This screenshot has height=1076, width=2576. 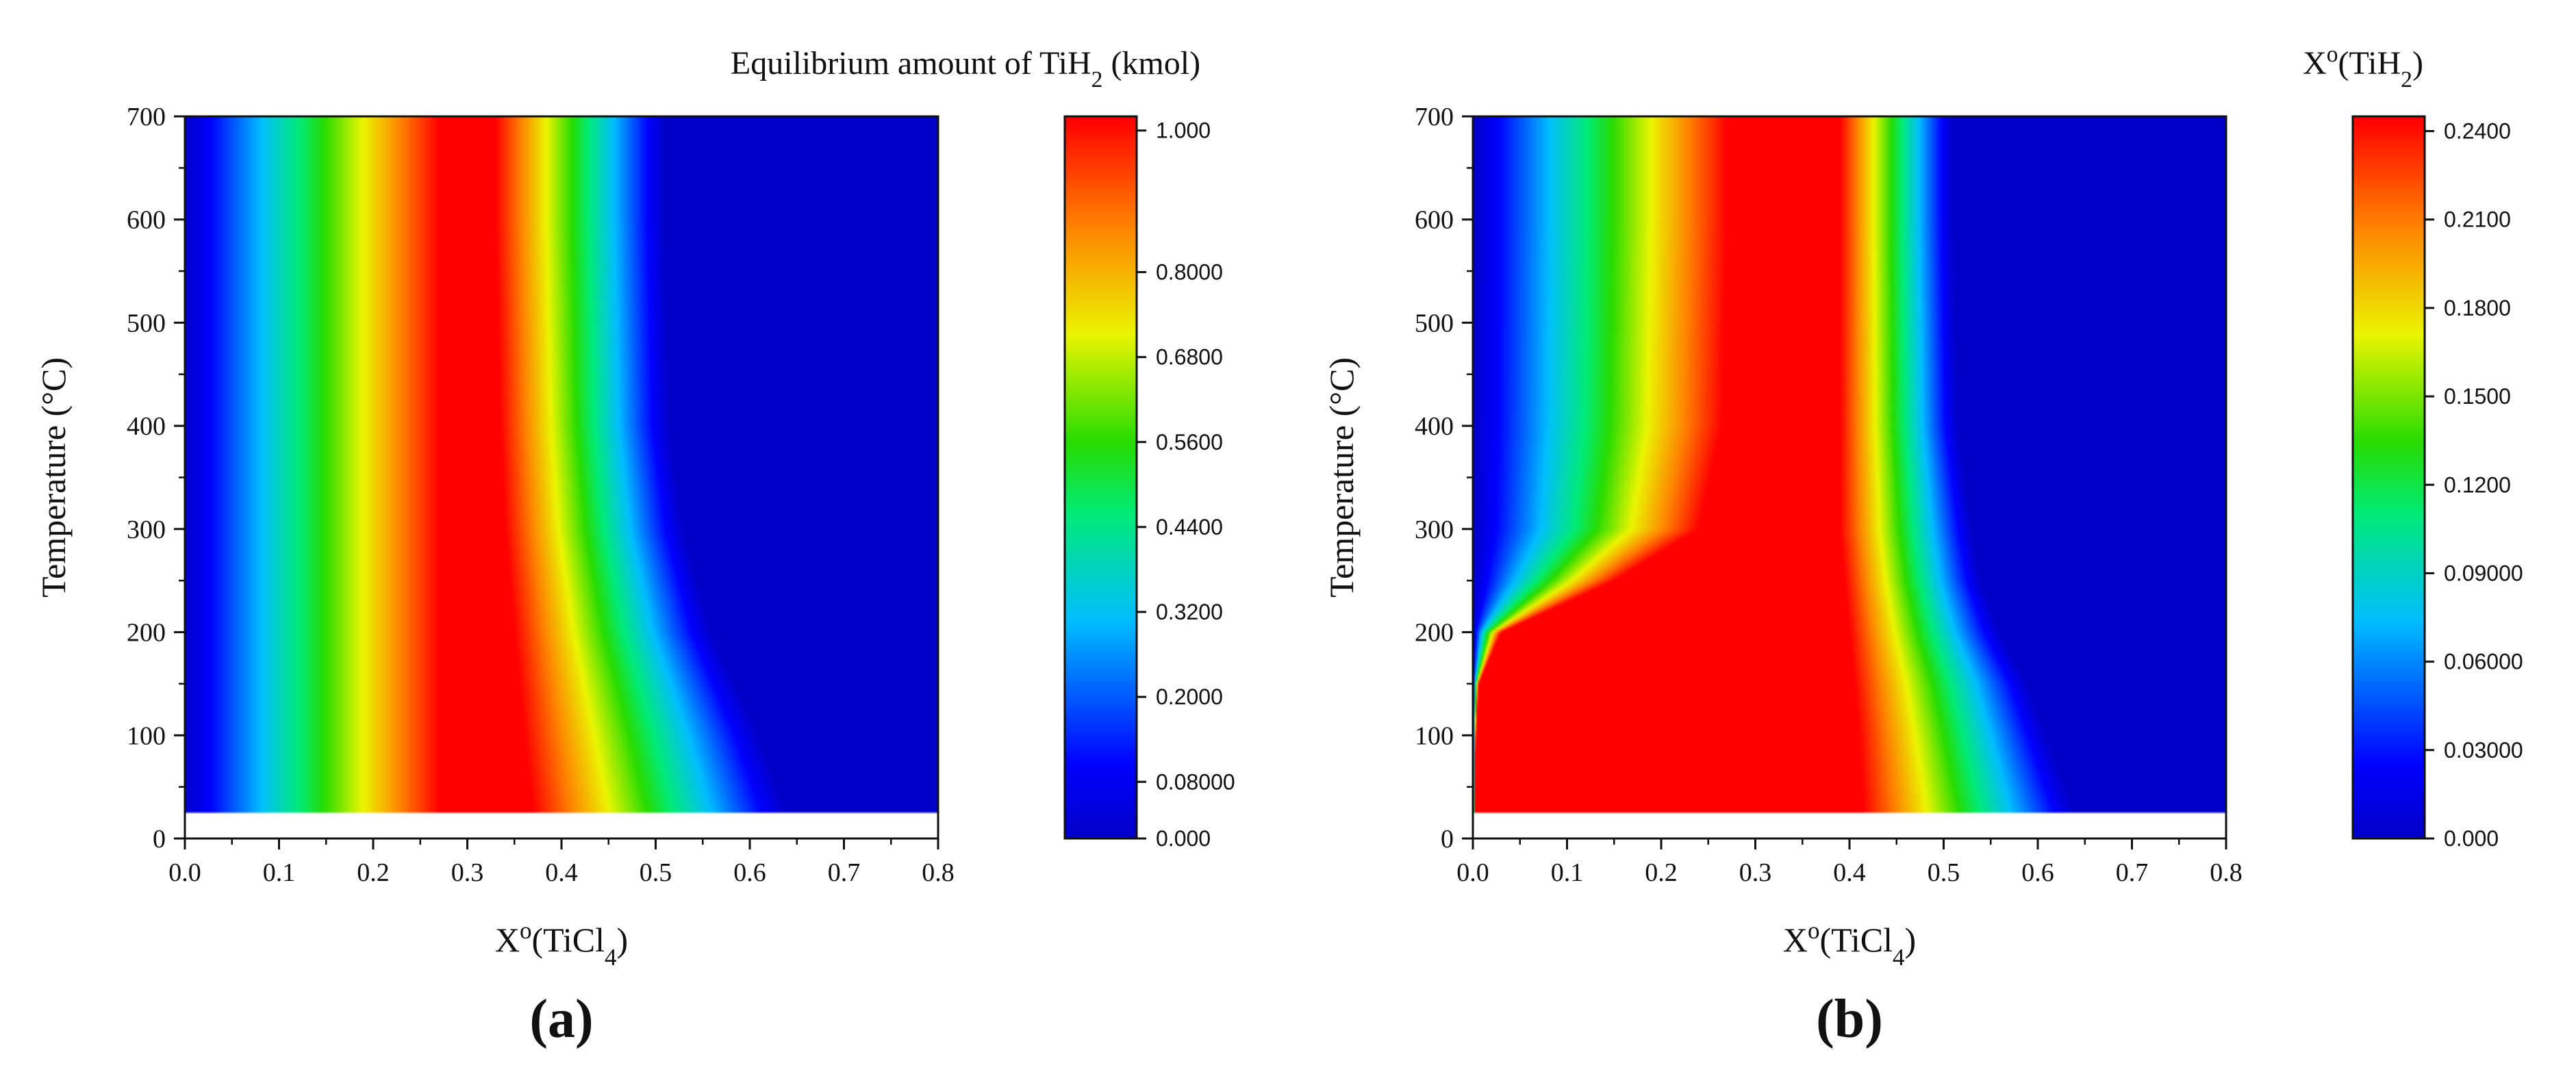 What do you see at coordinates (1434, 633) in the screenshot?
I see `y-tick-label-b-2: 200` at bounding box center [1434, 633].